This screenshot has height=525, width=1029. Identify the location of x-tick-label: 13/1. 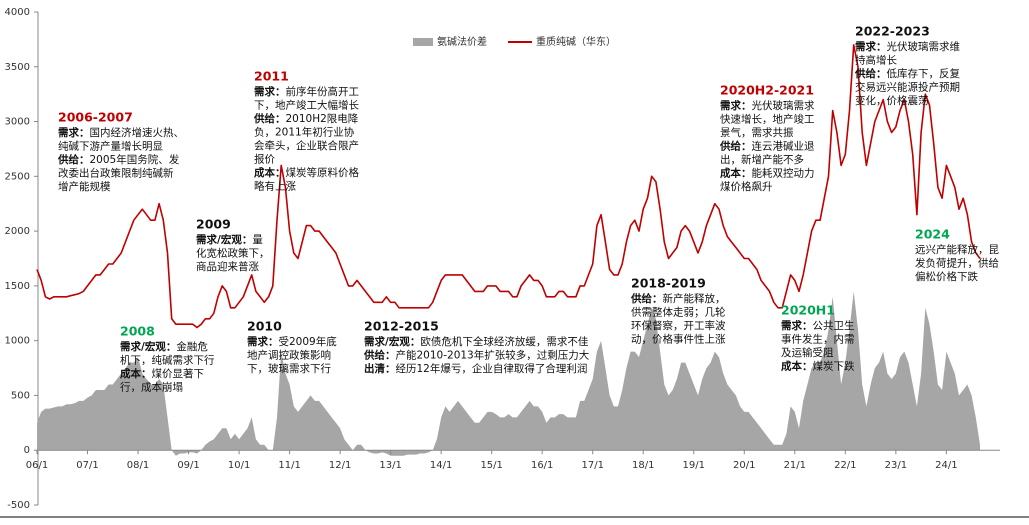
(390, 465).